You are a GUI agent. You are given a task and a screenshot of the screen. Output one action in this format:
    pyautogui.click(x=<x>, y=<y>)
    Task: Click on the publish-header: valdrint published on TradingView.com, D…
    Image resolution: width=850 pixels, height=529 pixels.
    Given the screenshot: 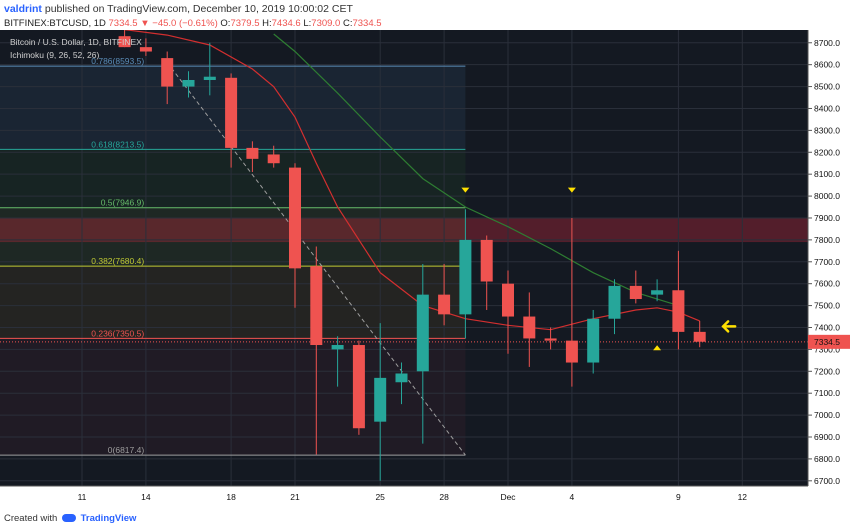 What is the action you would take?
    pyautogui.click(x=425, y=9)
    